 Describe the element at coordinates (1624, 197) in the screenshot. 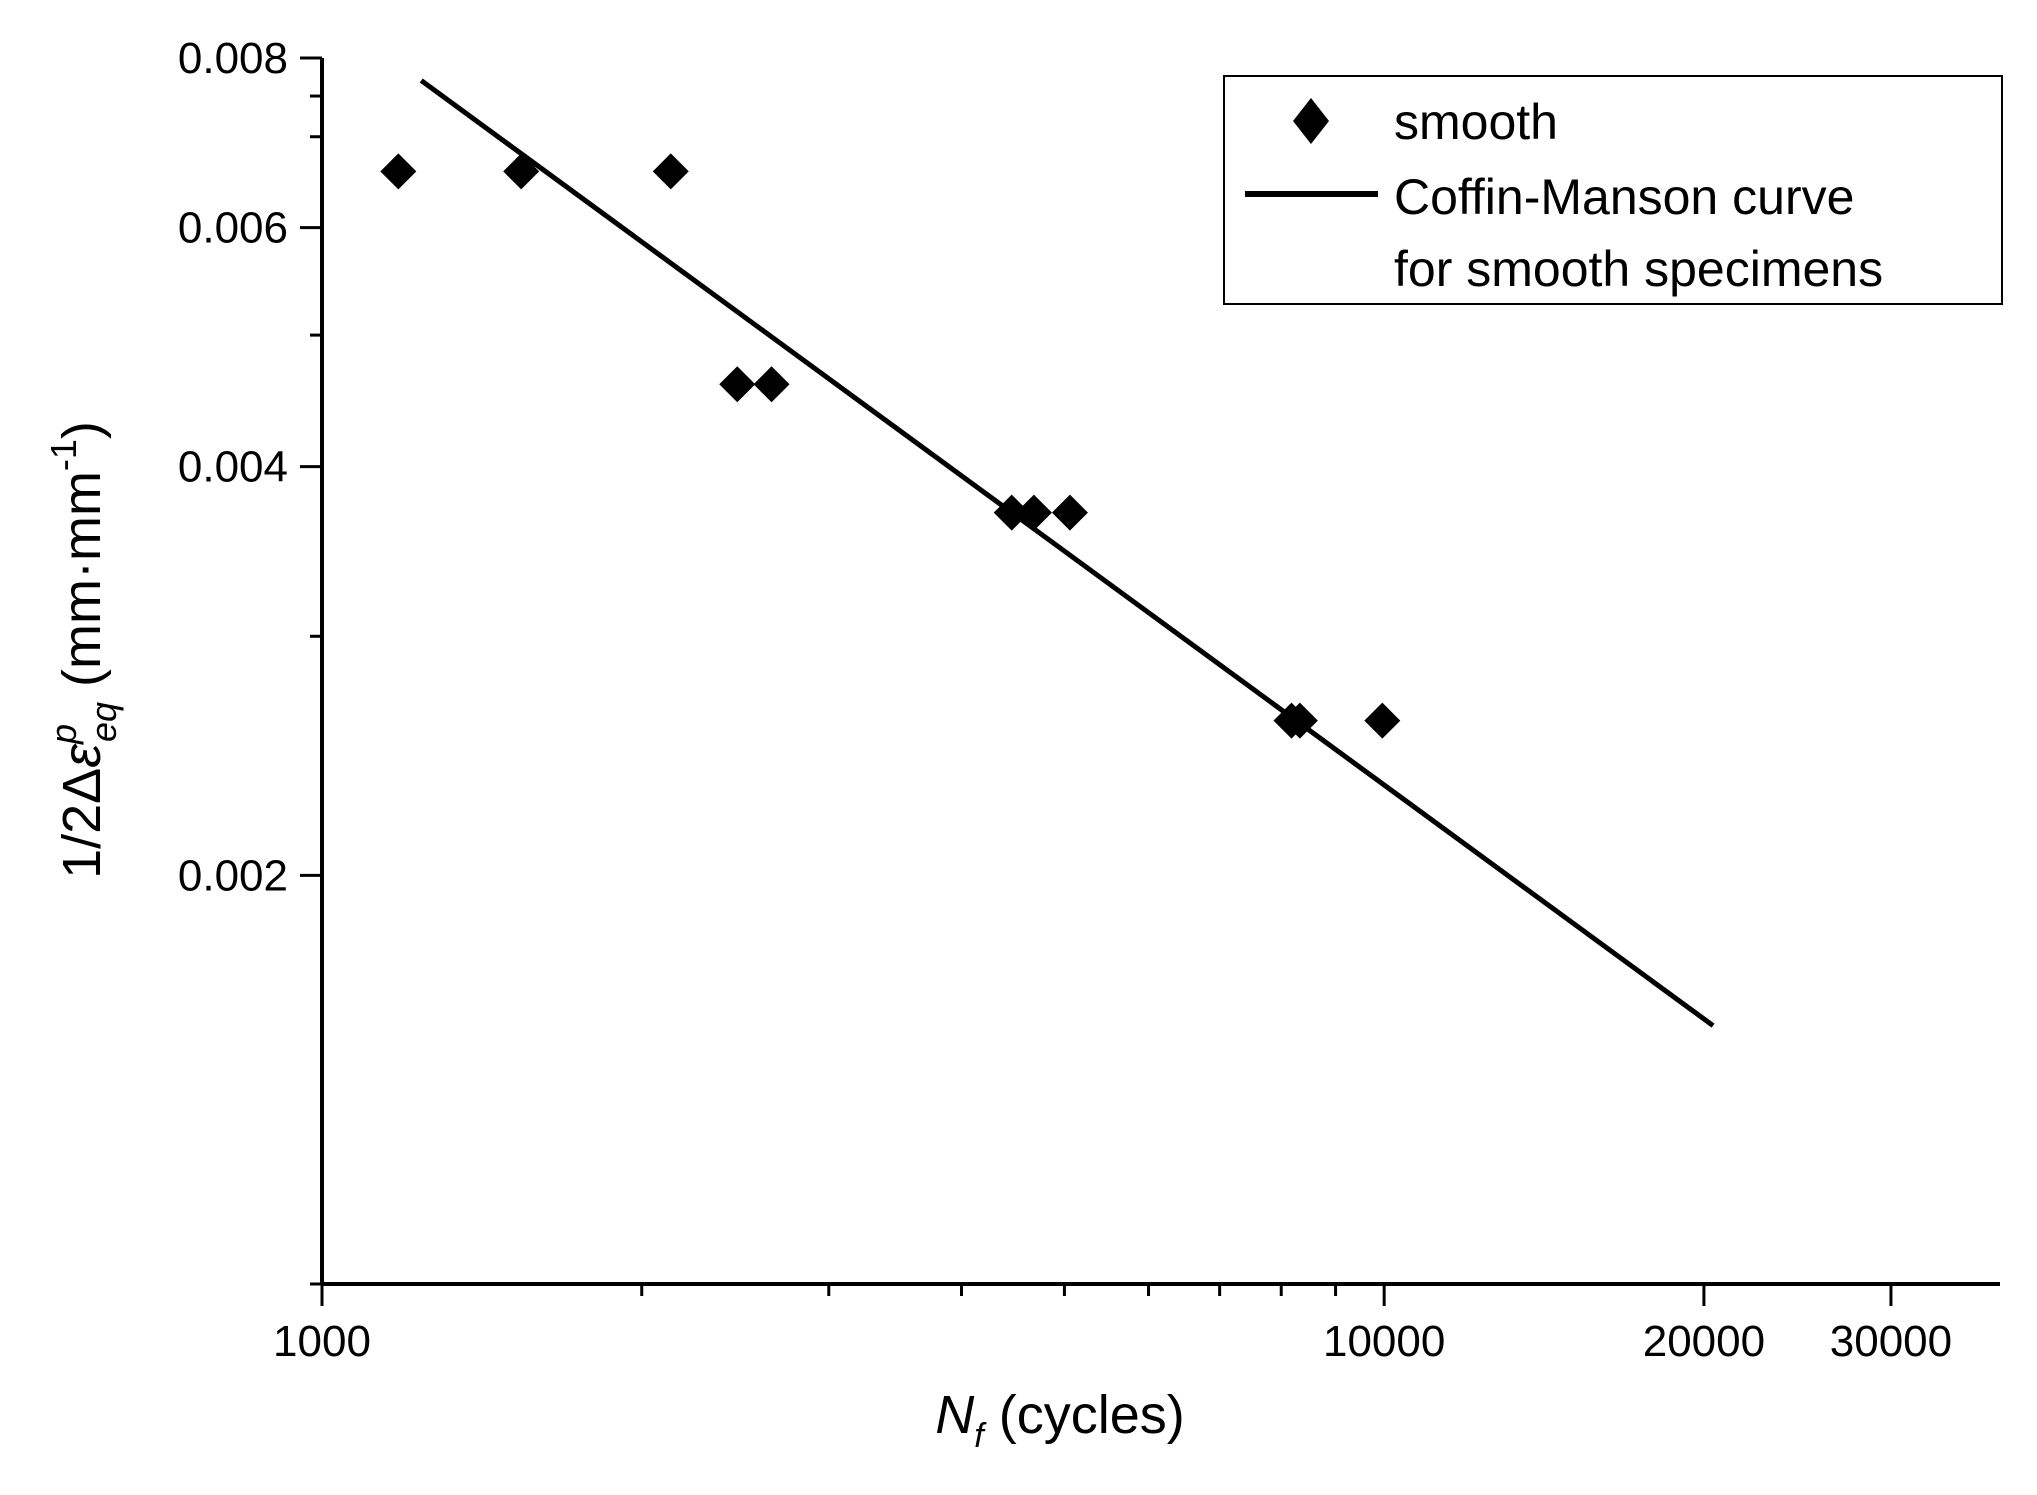

I see `legend-label-coffin-manson-line1: Coffin-Manson curve` at that location.